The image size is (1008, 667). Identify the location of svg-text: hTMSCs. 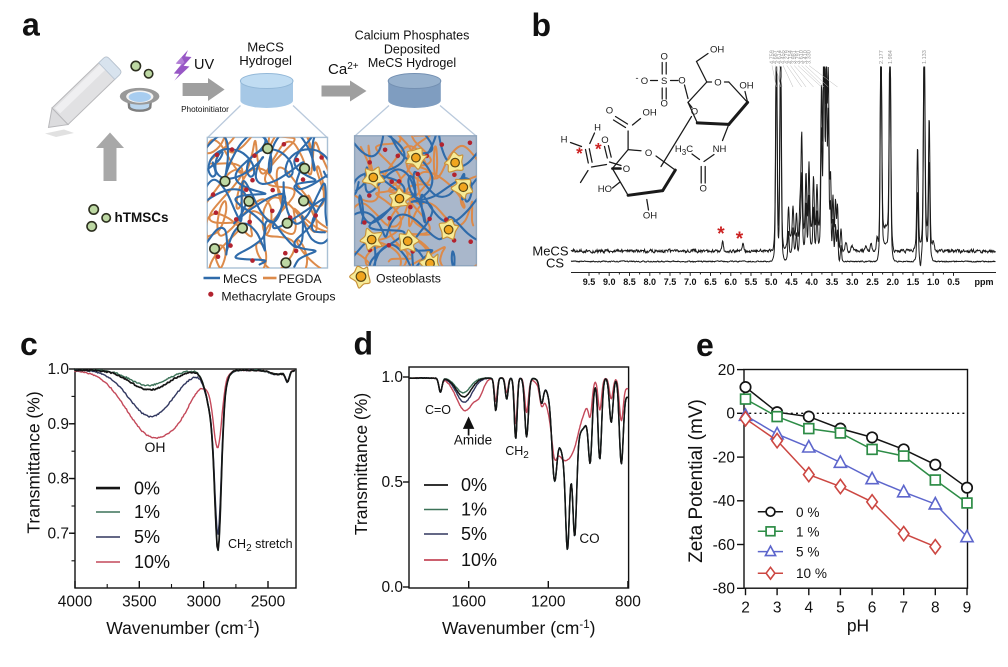
(142, 217).